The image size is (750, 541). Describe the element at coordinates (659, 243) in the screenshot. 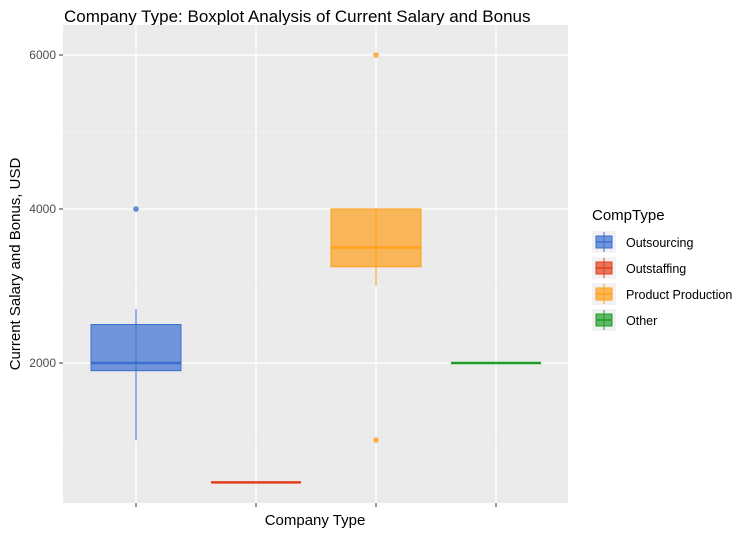

I see `legend-label: Outsourcing` at that location.